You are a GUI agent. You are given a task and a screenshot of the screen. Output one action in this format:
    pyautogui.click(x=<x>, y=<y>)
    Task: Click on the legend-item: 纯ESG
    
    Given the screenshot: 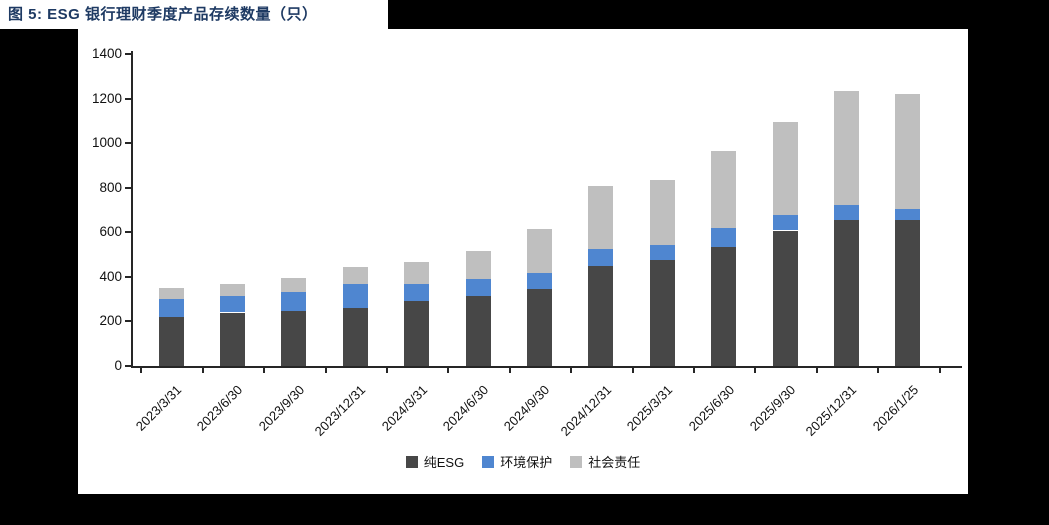 What is the action you would take?
    pyautogui.click(x=435, y=461)
    